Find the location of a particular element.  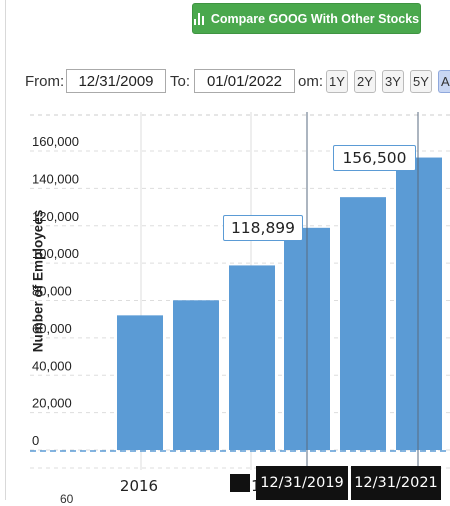

zoom-all-button: A is located at coordinates (444, 81).